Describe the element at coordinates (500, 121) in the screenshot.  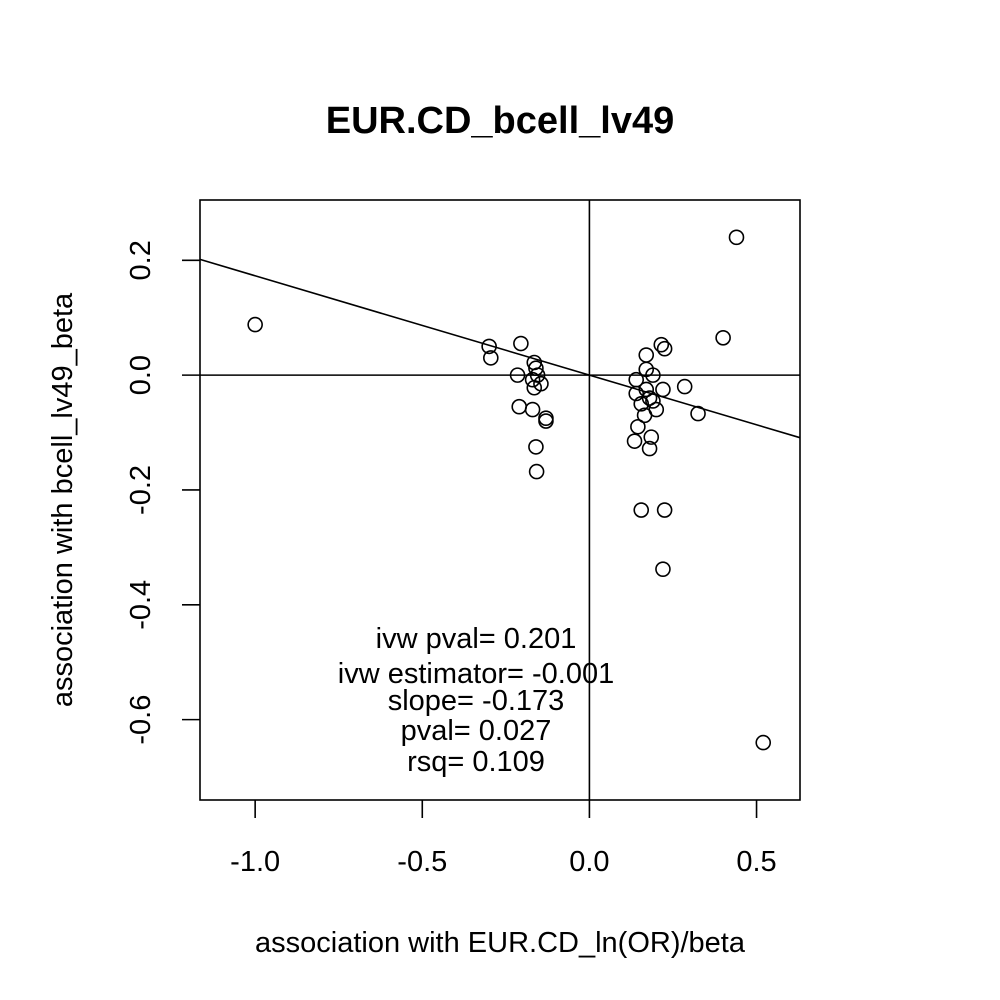
I see `chart-title: EUR.CD_bcell_lv49` at that location.